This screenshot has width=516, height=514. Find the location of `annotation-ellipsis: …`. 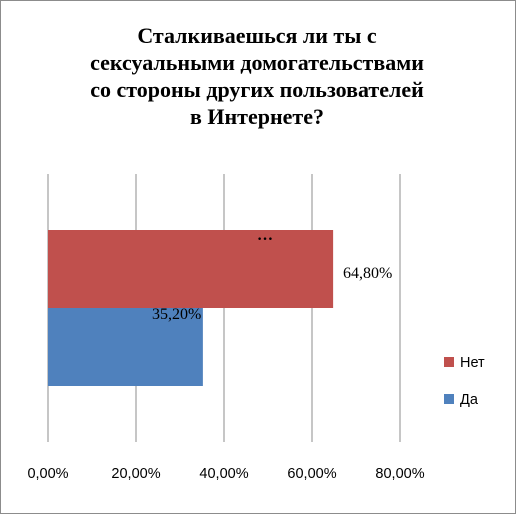

annotation-ellipsis: … is located at coordinates (265, 235).